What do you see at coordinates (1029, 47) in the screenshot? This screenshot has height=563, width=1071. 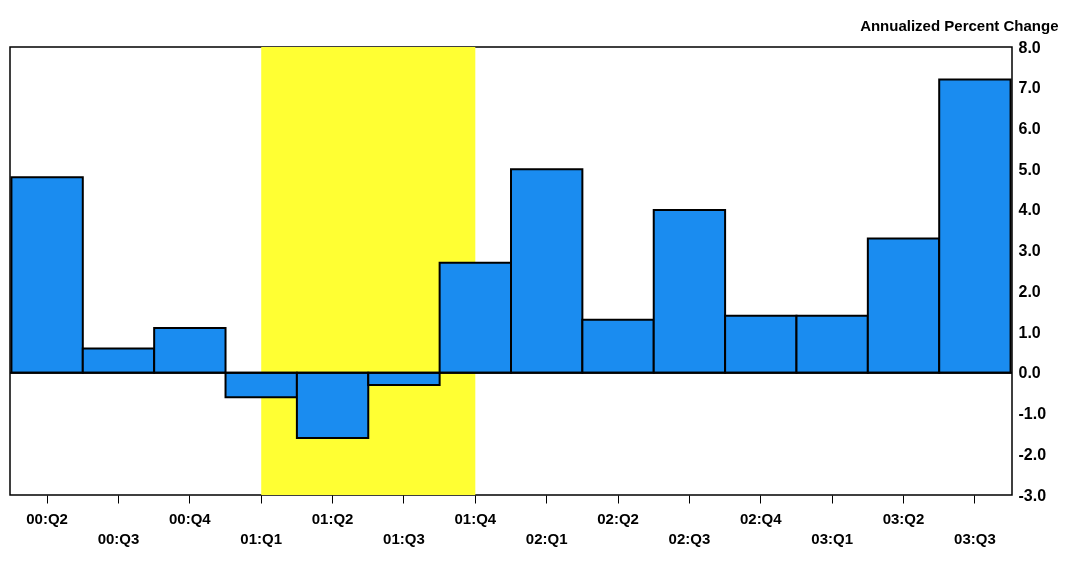 I see `y-tick-label: 8.0` at bounding box center [1029, 47].